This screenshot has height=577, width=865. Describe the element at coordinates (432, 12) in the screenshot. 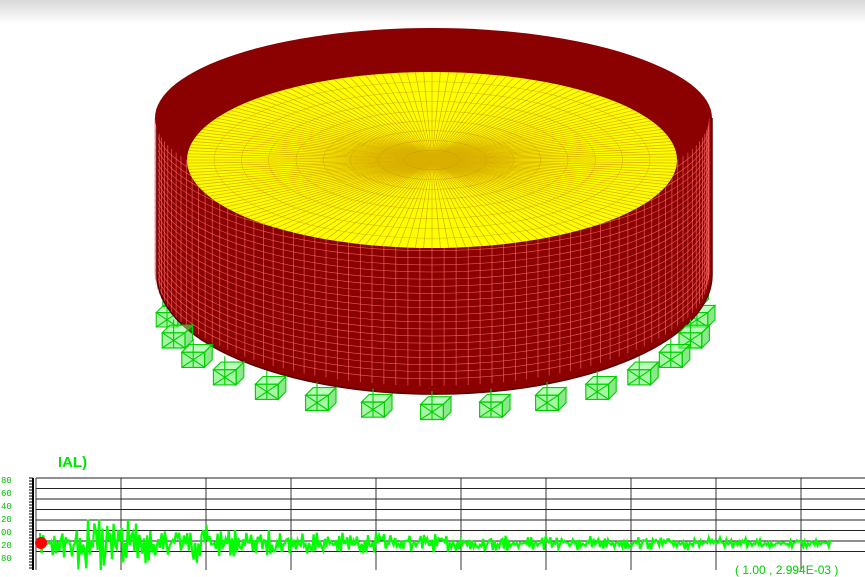

I see `viewport-top-shade` at that location.